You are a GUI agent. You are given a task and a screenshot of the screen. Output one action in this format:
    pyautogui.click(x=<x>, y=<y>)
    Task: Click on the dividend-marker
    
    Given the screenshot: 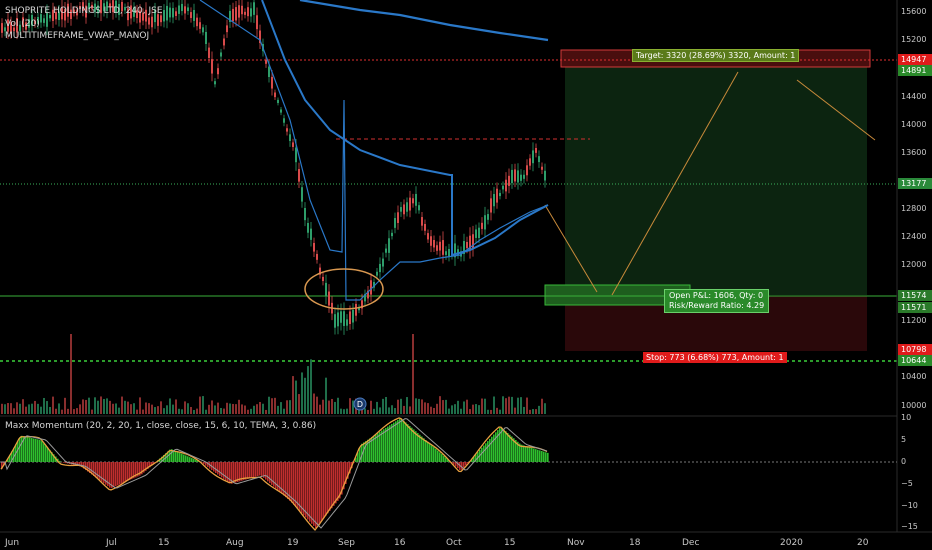 What is the action you would take?
    pyautogui.click(x=360, y=404)
    